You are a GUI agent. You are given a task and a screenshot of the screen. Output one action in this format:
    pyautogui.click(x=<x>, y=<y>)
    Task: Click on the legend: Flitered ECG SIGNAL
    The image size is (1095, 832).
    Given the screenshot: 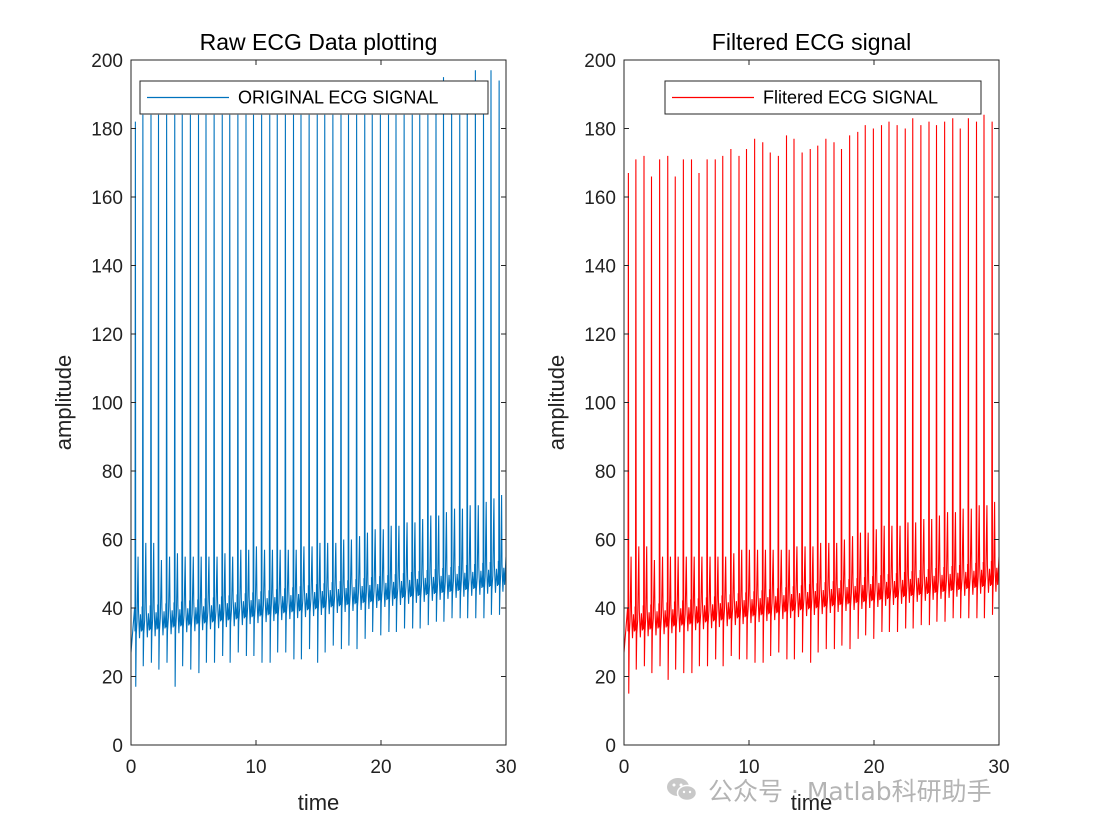 What is the action you would take?
    pyautogui.click(x=823, y=97)
    